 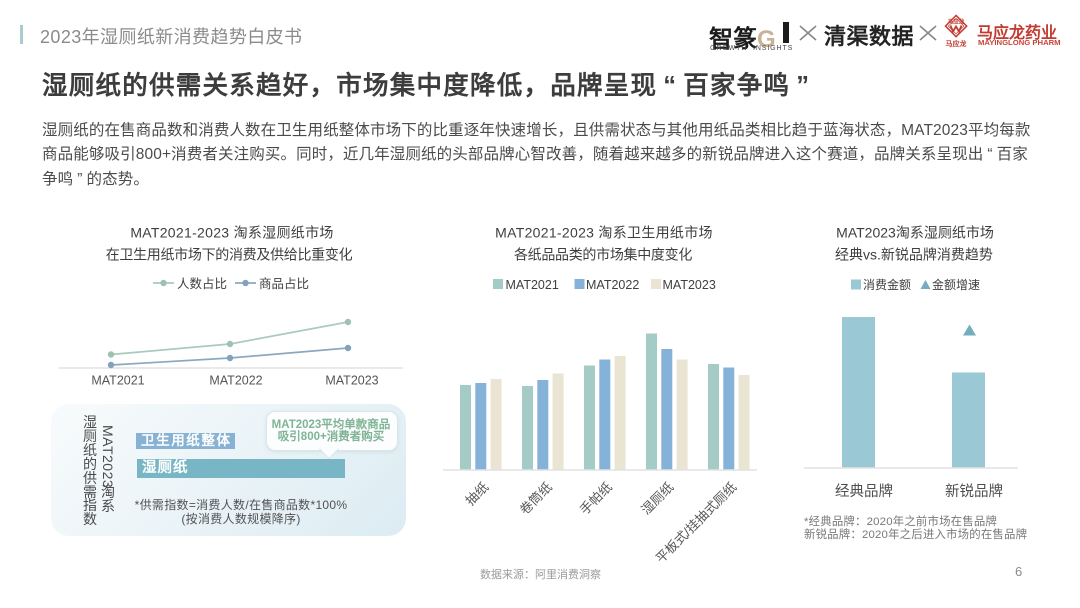 I want to click on svg-text: 金额增速, so click(x=956, y=284).